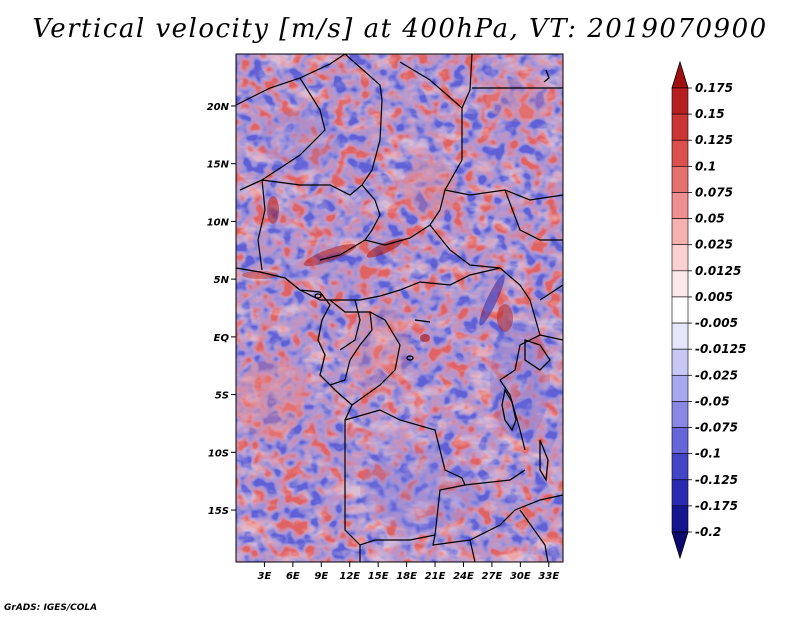  Describe the element at coordinates (218, 453) in the screenshot. I see `lat-tick-label: 10S` at that location.